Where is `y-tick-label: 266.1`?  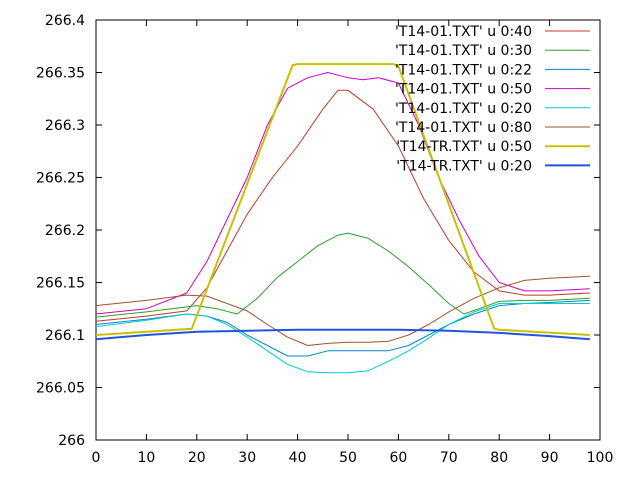
y-tick-label: 266.1 is located at coordinates (65, 336).